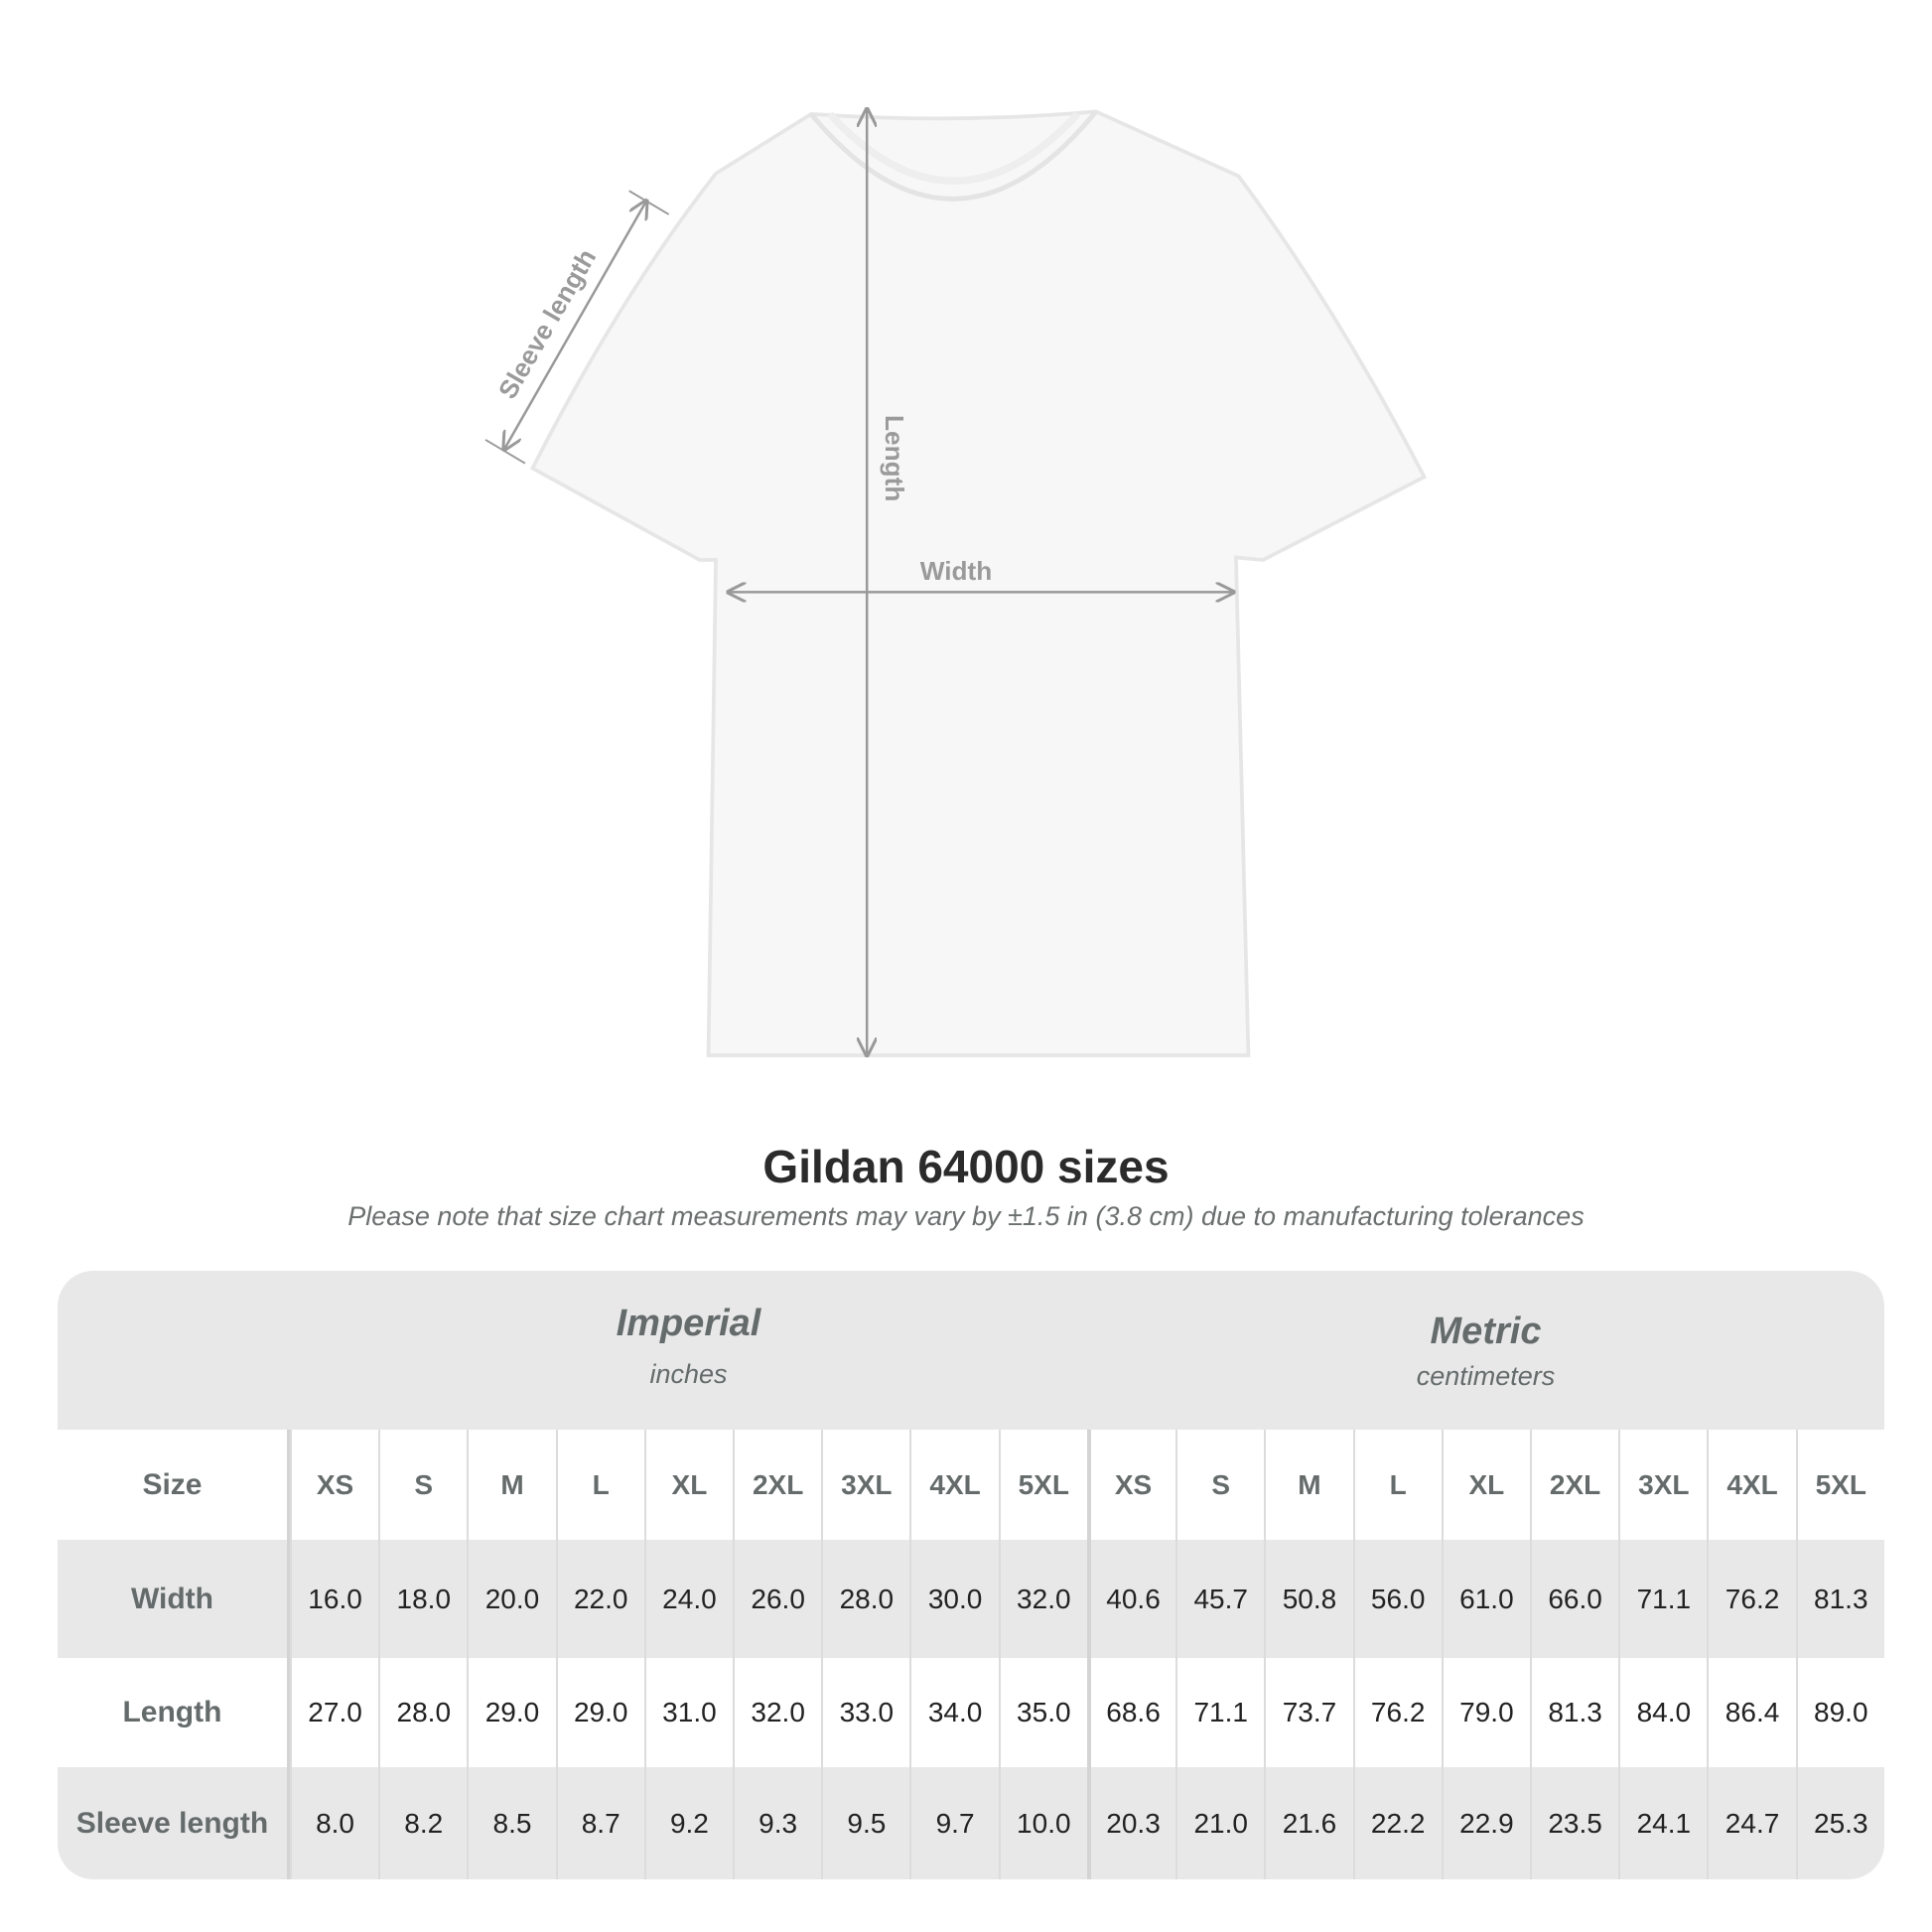 The height and width of the screenshot is (1932, 1932). I want to click on metric-value-cell: 22.2, so click(1397, 1823).